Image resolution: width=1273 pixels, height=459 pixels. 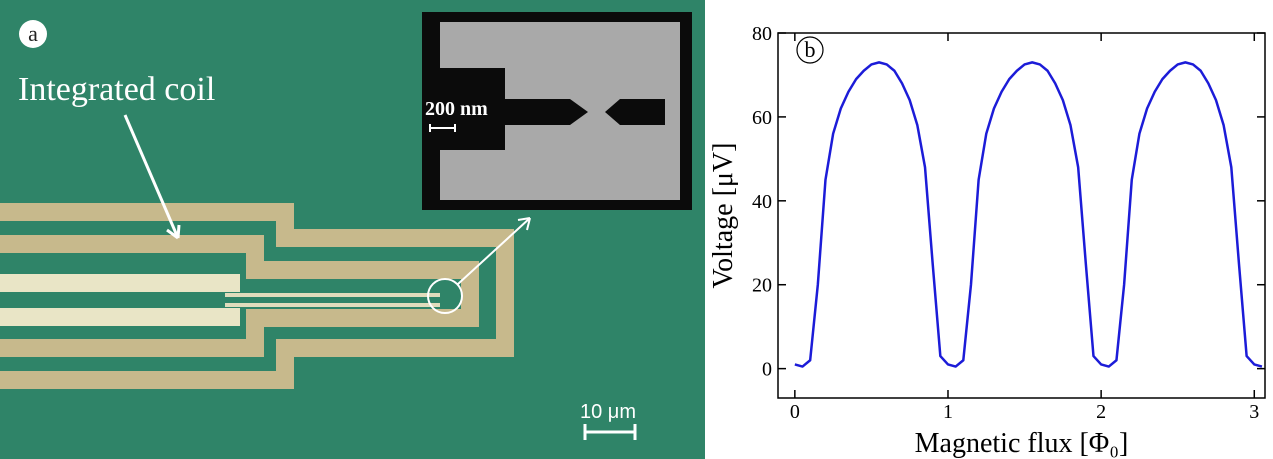 I want to click on panel-label: b, so click(x=810, y=49).